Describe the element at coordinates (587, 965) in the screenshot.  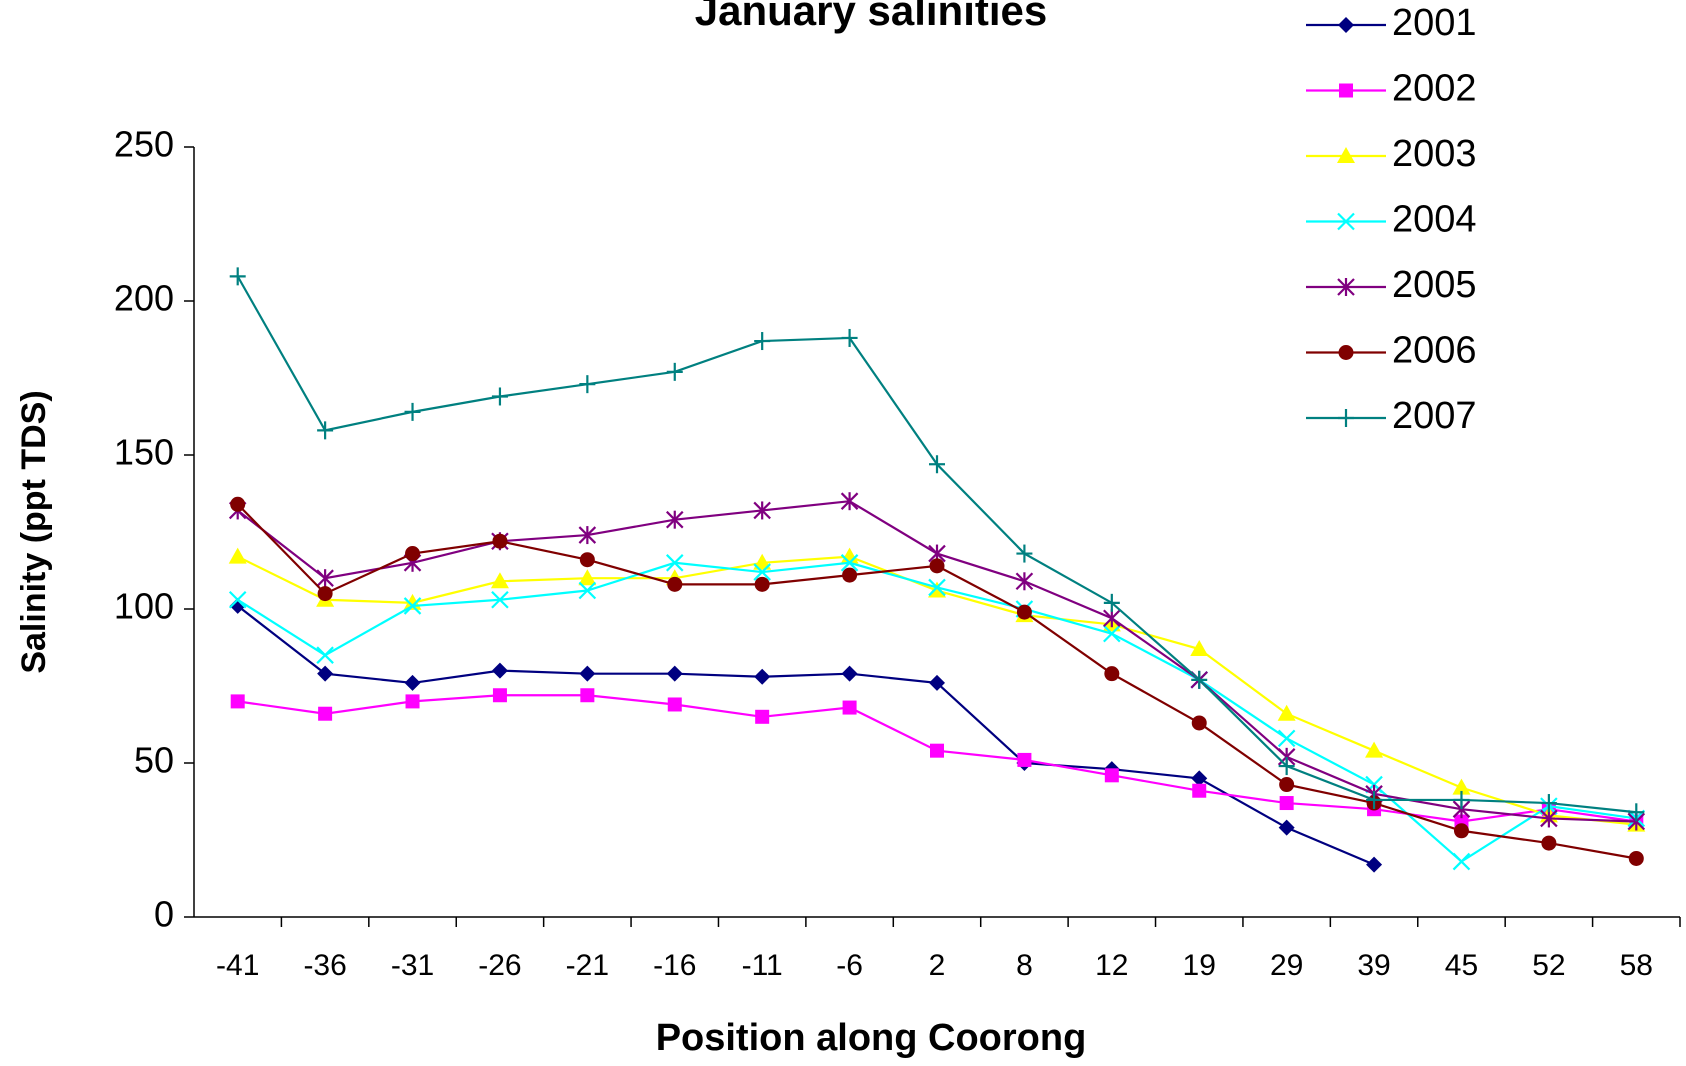
I see `x-tick-label: -21` at that location.